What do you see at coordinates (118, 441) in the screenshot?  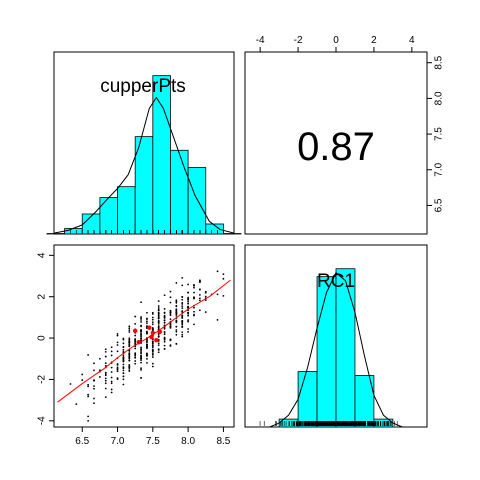 I see `x-axis-cupperPts-tick-label: 7.0` at bounding box center [118, 441].